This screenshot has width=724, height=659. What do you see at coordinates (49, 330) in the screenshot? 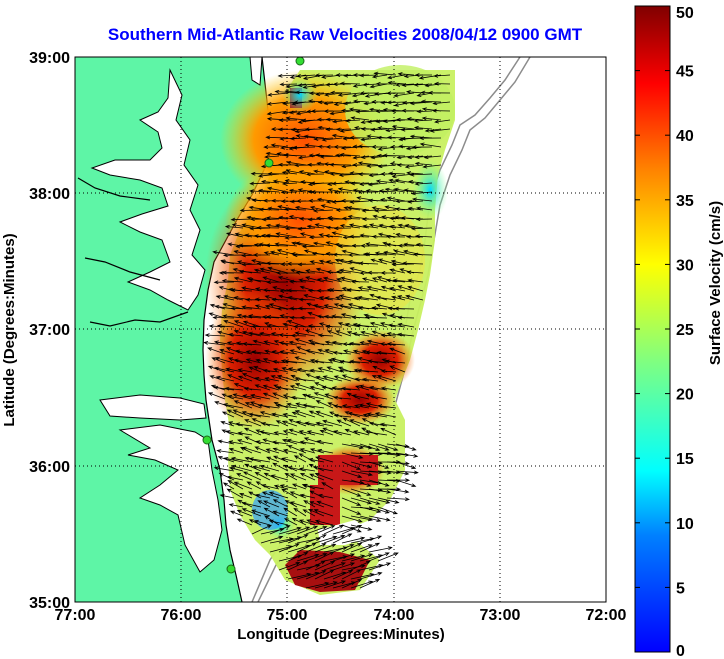
I see `y-tick-label: 37:00` at bounding box center [49, 330].